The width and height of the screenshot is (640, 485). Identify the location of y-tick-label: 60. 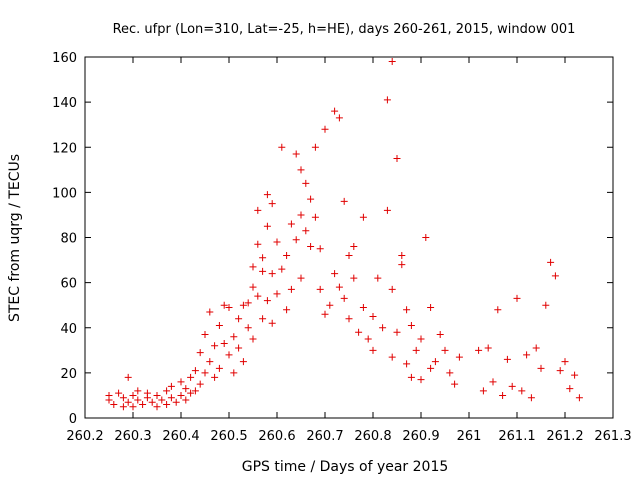
(68, 284).